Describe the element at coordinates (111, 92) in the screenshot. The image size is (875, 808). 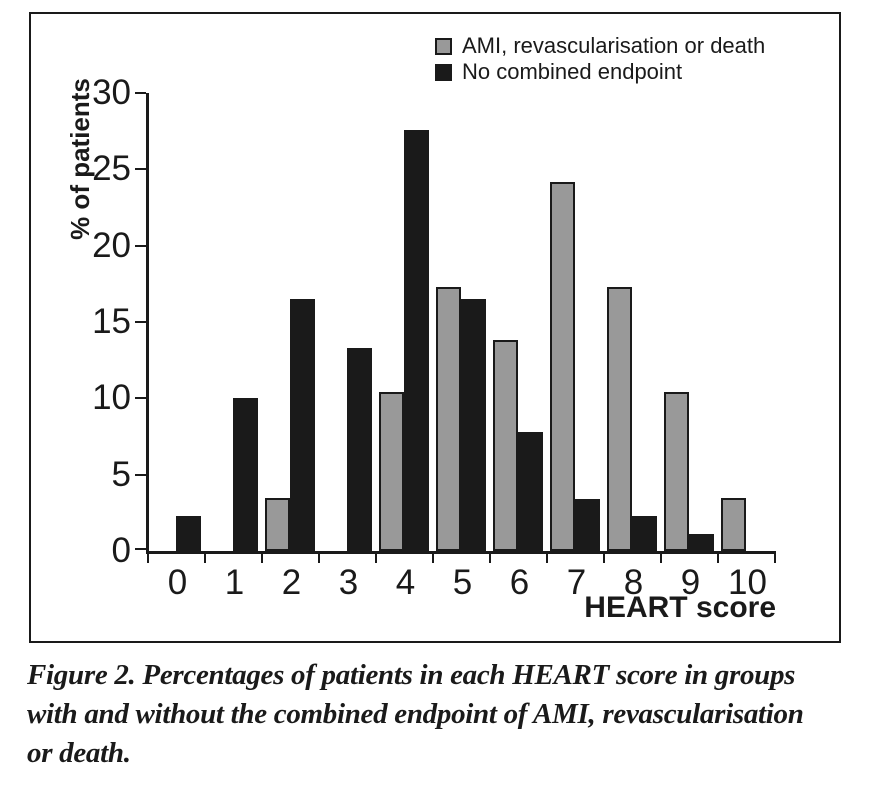
I see `y-tick-label: 30` at that location.